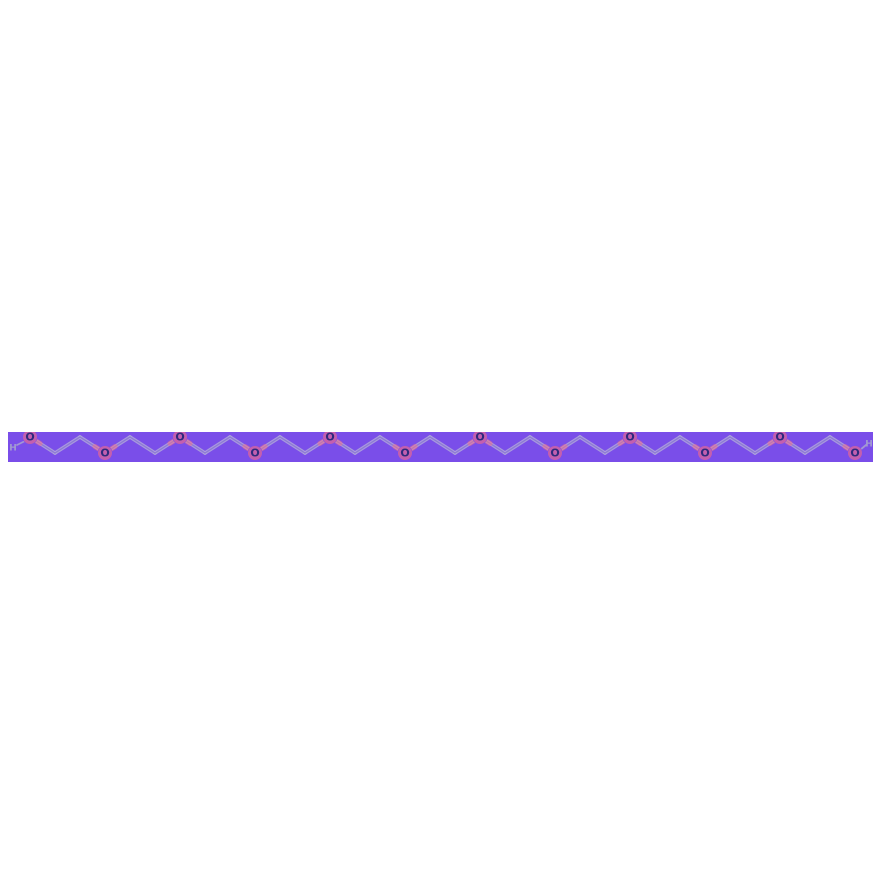  Describe the element at coordinates (21, 443) in the screenshot. I see `bond-h-left` at that location.